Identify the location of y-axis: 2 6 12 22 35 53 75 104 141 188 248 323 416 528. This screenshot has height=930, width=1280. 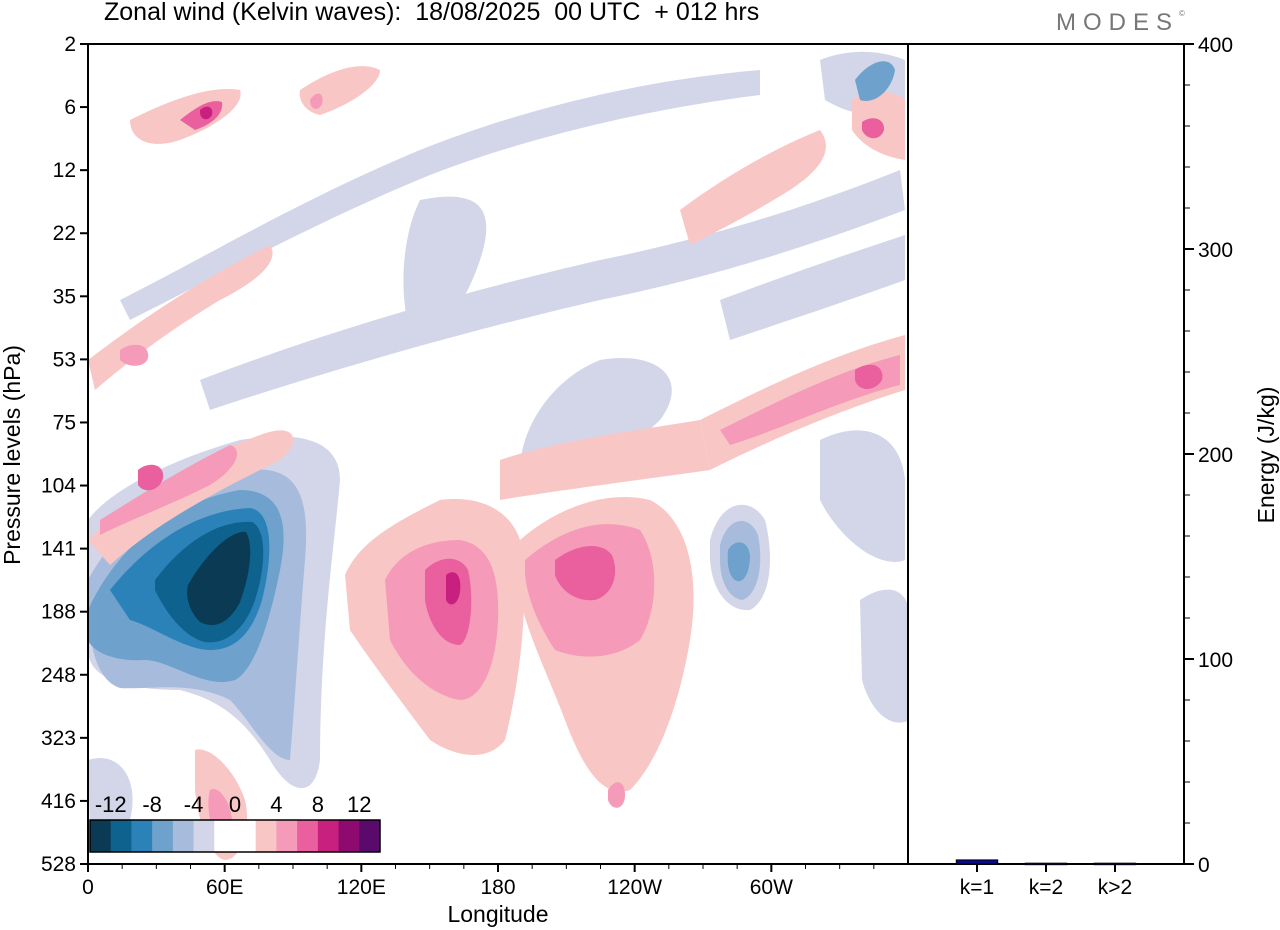
(64, 454).